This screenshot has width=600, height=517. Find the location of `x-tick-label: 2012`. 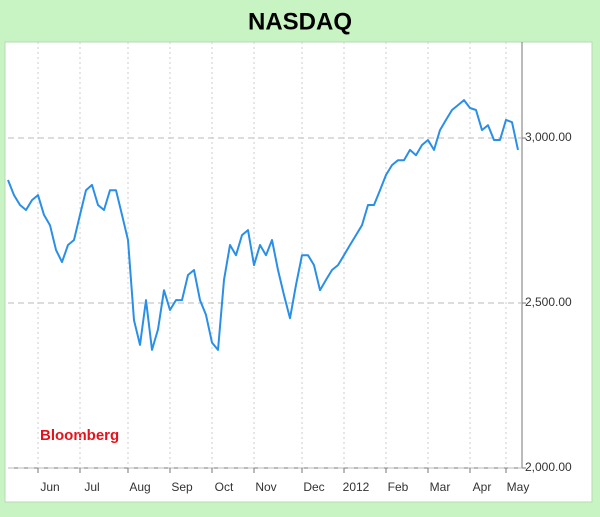

x-tick-label: 2012 is located at coordinates (356, 487).